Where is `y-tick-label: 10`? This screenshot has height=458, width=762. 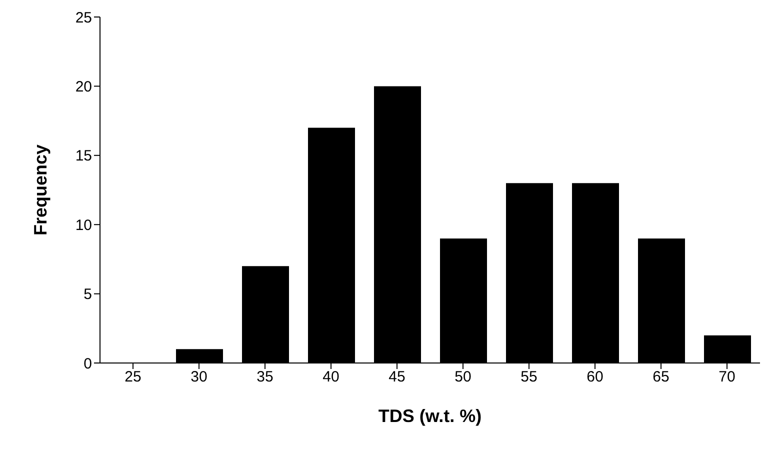
y-tick-label: 10 is located at coordinates (83, 225).